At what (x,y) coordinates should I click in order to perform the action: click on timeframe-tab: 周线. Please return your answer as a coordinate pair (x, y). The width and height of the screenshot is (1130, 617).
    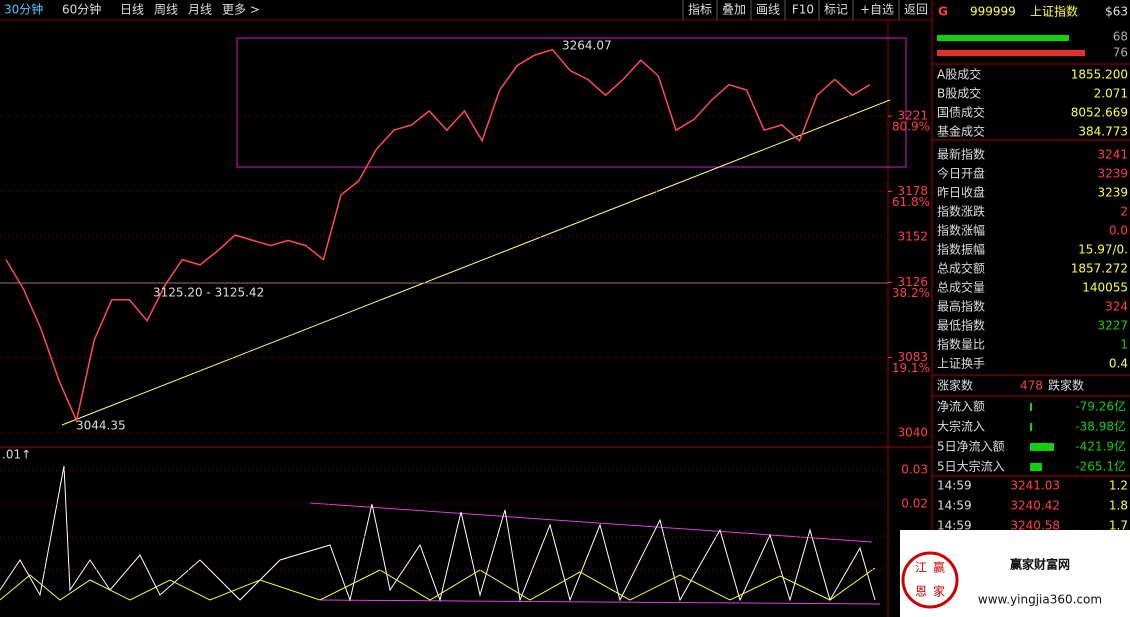
    Looking at the image, I should click on (166, 10).